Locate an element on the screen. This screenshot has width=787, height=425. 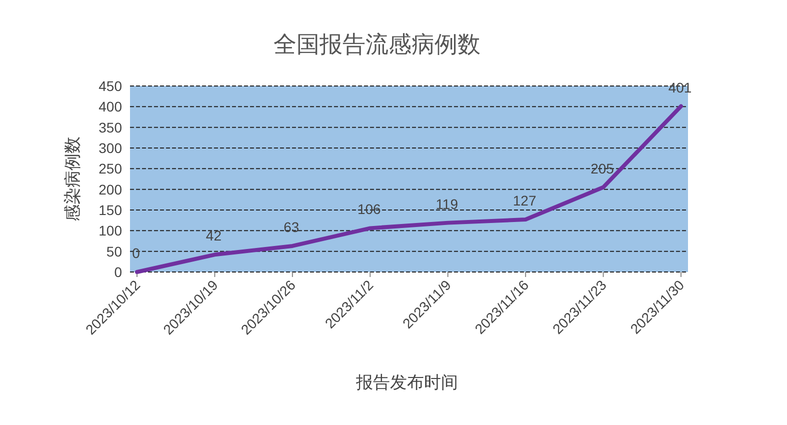
data-label: 63 is located at coordinates (292, 226).